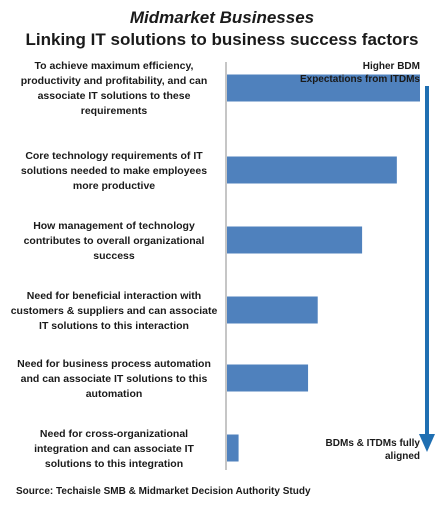 The width and height of the screenshot is (444, 507). I want to click on annotation-bottom-line-2: aligned, so click(402, 456).